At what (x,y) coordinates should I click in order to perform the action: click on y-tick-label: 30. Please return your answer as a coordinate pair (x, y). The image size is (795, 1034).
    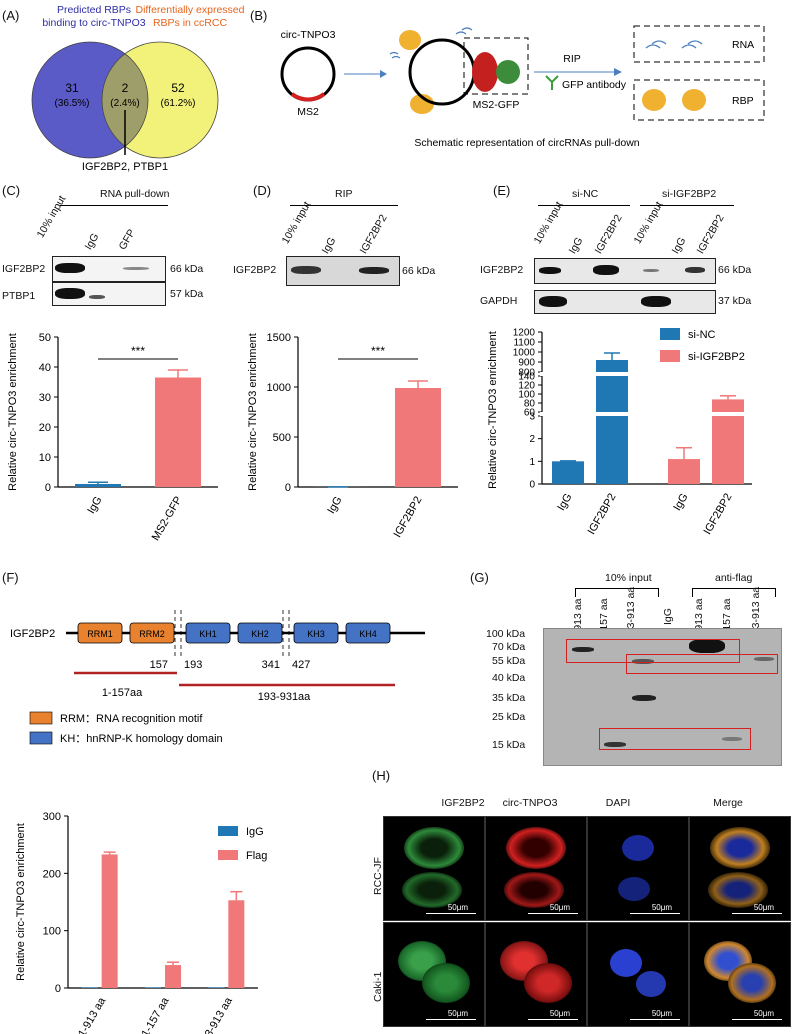
    Looking at the image, I should click on (45, 398).